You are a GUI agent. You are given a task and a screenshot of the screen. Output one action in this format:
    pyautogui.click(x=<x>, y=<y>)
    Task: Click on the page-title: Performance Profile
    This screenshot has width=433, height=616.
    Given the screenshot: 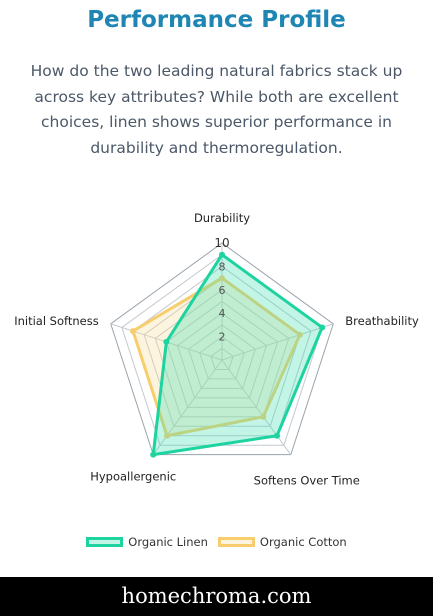 What is the action you would take?
    pyautogui.click(x=216, y=20)
    